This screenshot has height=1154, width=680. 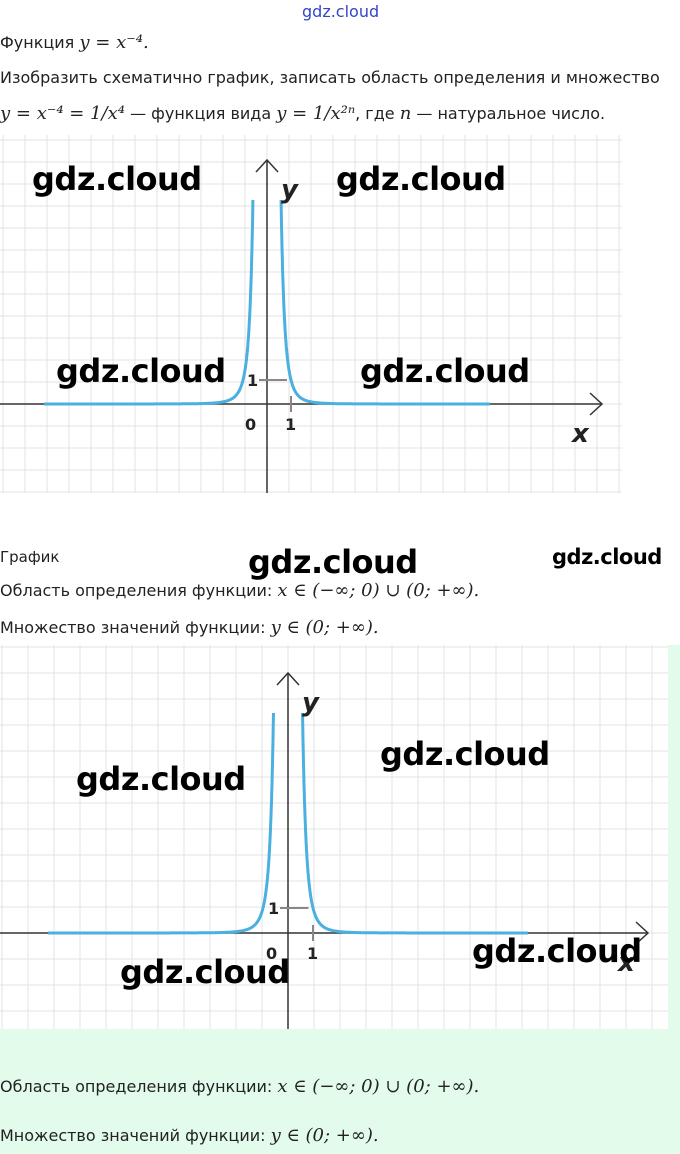 I want to click on range-line-2: Множество значений функции: y ∈ (0; +∞)., so click(x=189, y=1135).